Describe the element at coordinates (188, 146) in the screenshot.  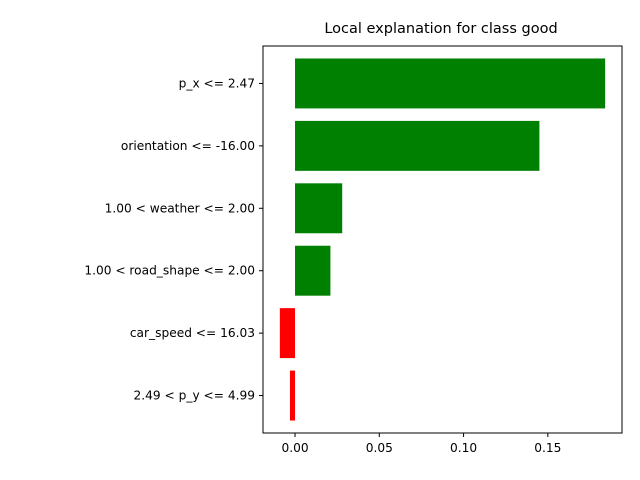
I see `y-tick-label: orientation <= -16.00` at that location.